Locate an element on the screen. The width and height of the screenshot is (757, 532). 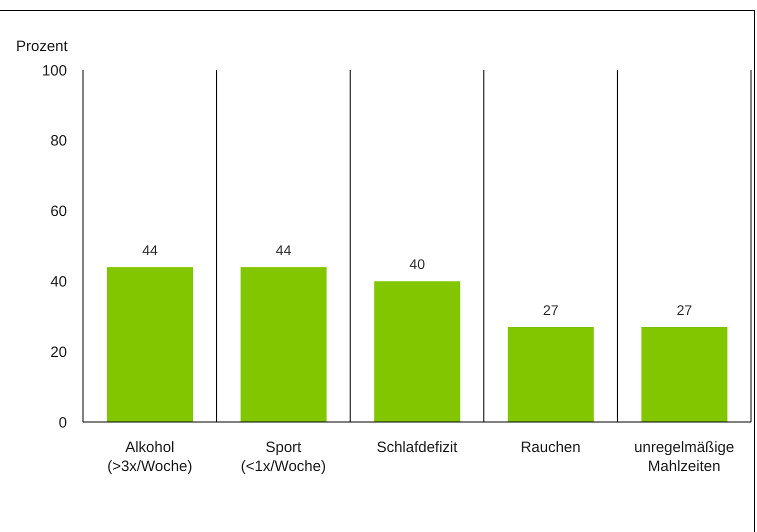
x-tick-label: Schlafdefizit is located at coordinates (417, 447).